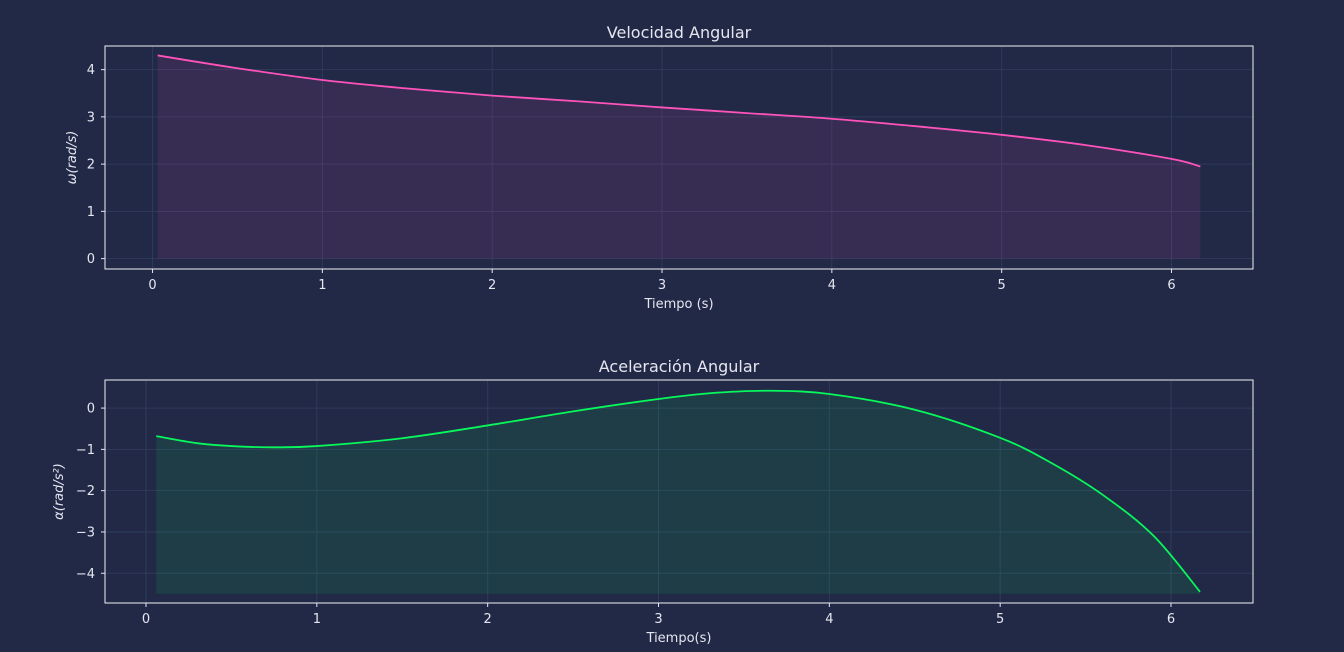 The height and width of the screenshot is (652, 1344). What do you see at coordinates (658, 619) in the screenshot?
I see `acceleration-x-tick-label: 3` at bounding box center [658, 619].